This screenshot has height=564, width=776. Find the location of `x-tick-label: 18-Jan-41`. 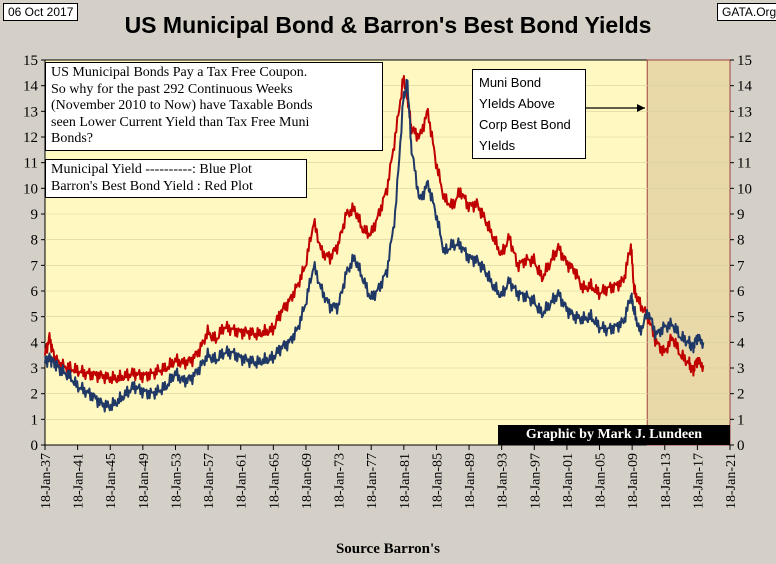

x-tick-label: 18-Jan-41 is located at coordinates (79, 481).